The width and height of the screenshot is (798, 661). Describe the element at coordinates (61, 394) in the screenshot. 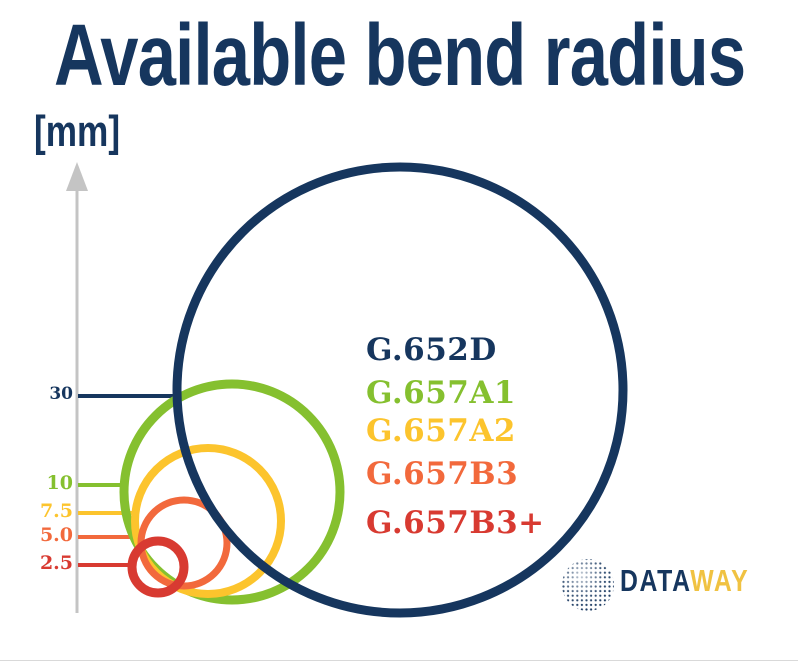

I see `tick-label-30: 30` at that location.